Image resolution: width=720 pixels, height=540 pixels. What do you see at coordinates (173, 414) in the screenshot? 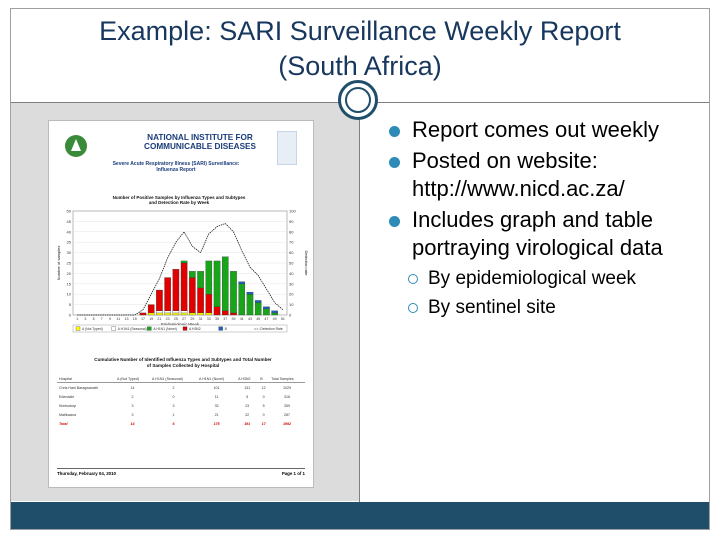
I see `table-cell: 1` at bounding box center [173, 414].